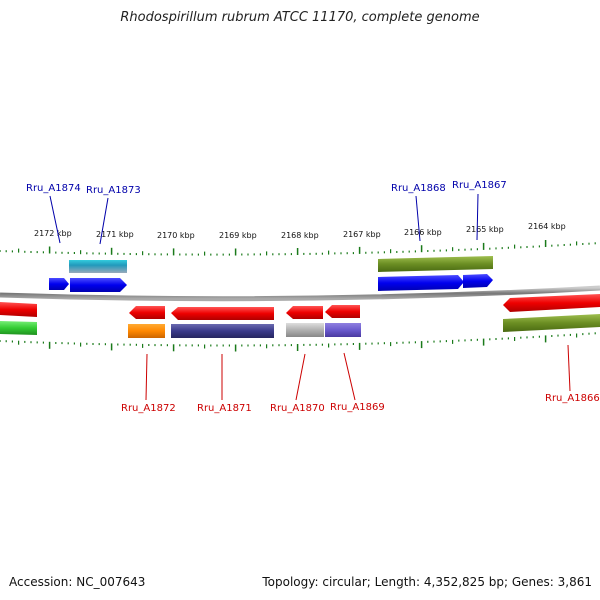 This screenshot has height=600, width=600. I want to click on kbp-label: 2170 kbp, so click(176, 235).